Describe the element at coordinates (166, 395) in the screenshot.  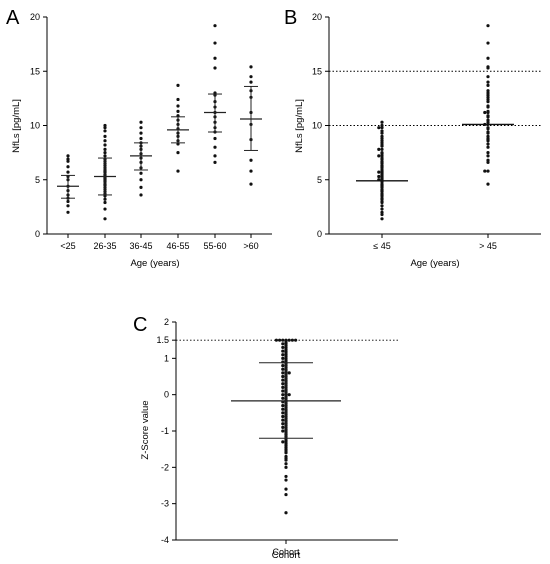
I see `panel-c-y-tick-label-4: 0` at that location.